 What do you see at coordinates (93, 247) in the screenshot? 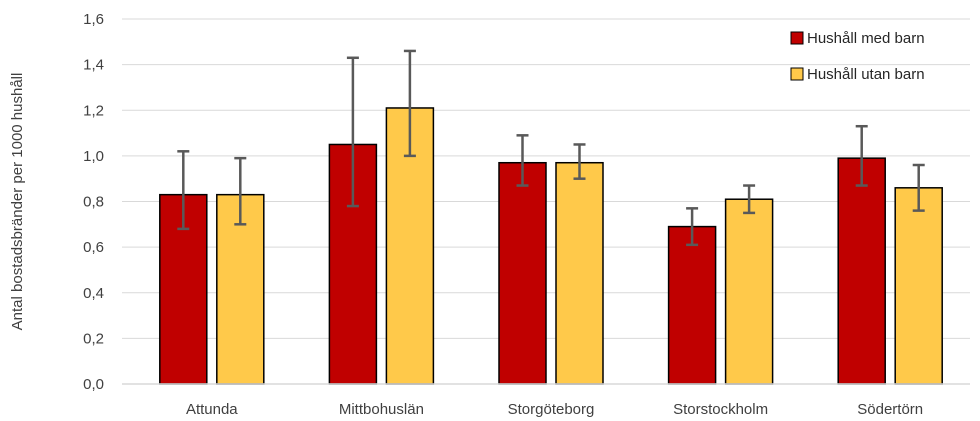
I see `y-tick-label: 0,6` at bounding box center [93, 247].